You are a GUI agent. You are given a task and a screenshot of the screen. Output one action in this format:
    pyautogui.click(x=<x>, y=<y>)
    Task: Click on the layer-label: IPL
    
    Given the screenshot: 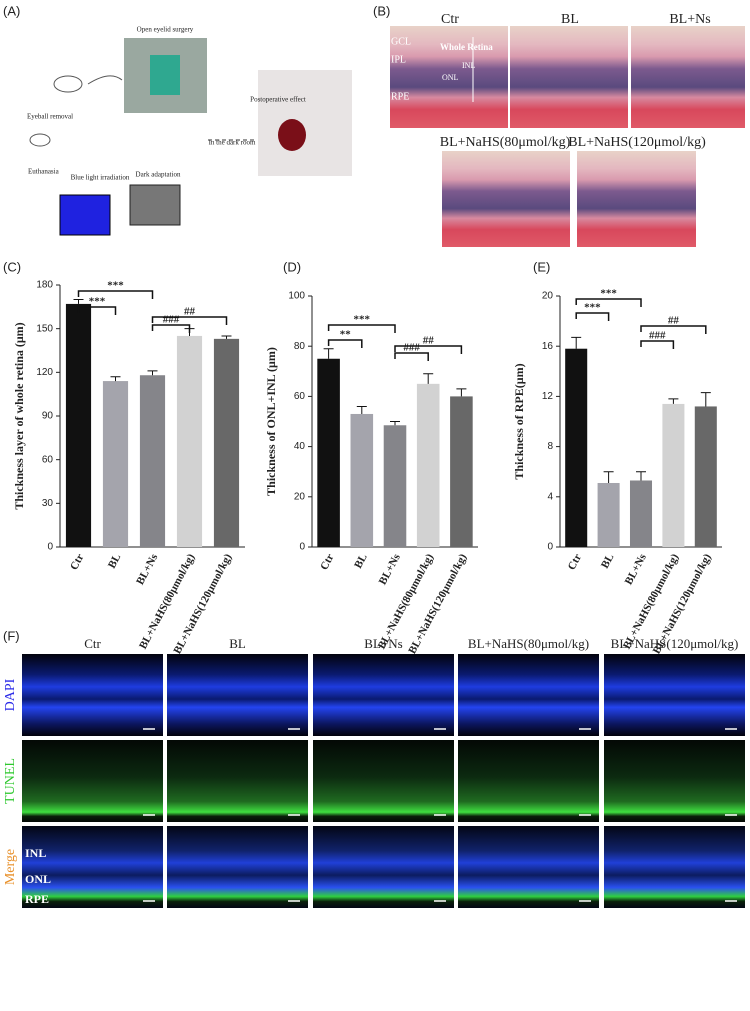 What is the action you would take?
    pyautogui.click(x=398, y=59)
    